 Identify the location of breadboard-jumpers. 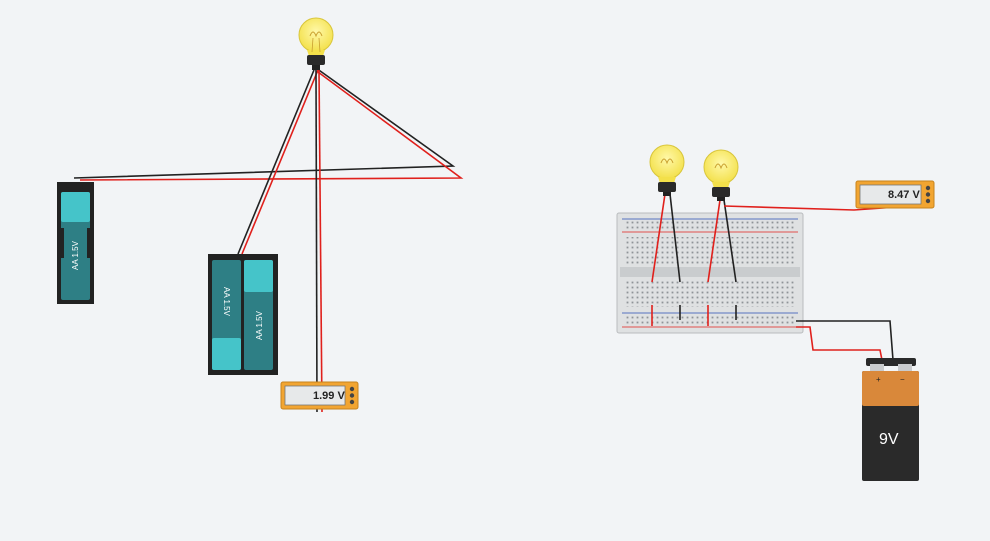
(694, 315).